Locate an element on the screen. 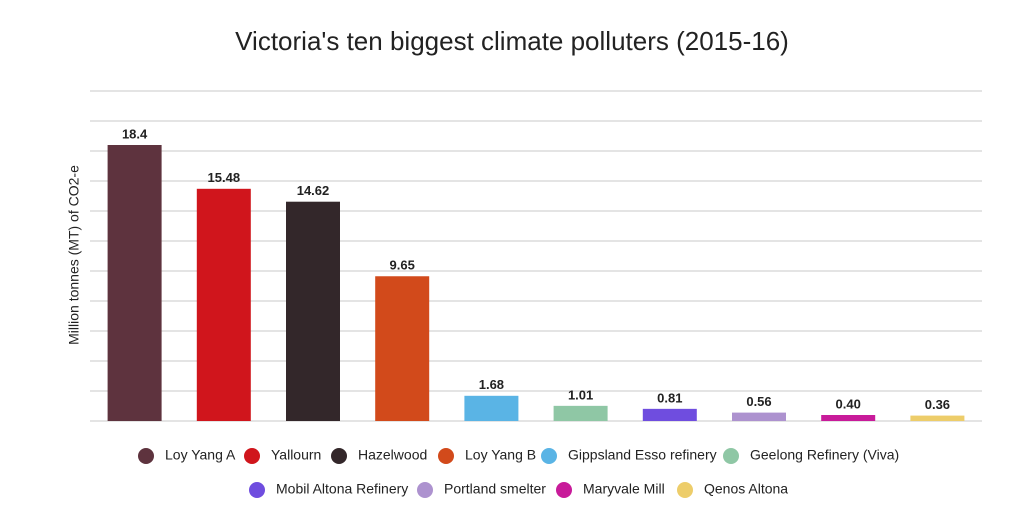  legend-label: Qenos Altona is located at coordinates (746, 489).